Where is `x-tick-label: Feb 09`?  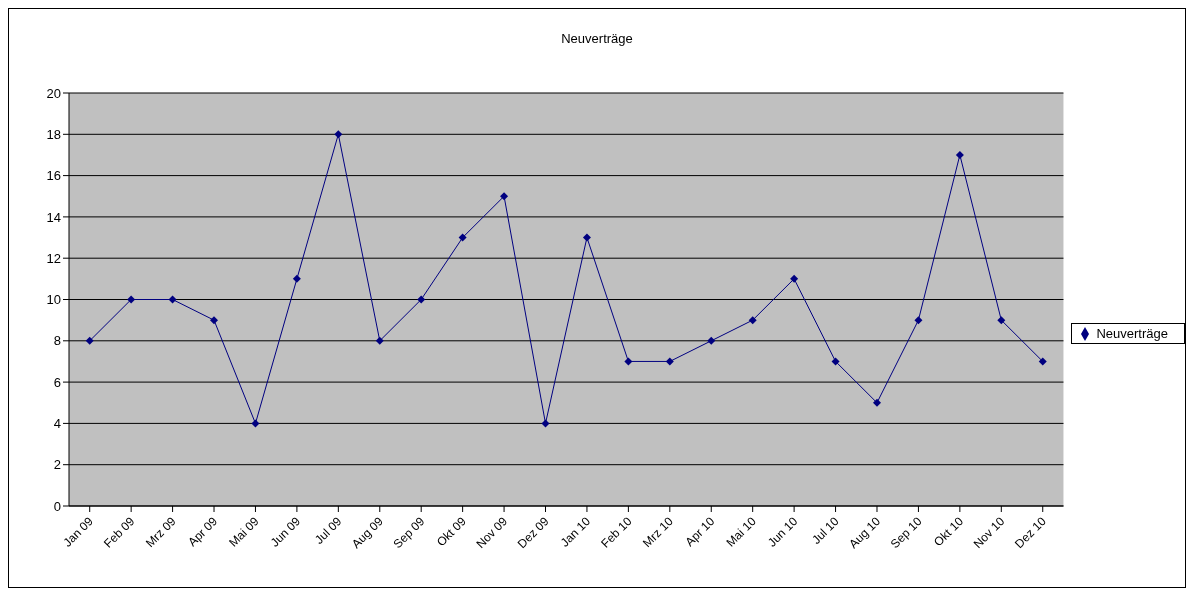 x-tick-label: Feb 09 is located at coordinates (119, 532).